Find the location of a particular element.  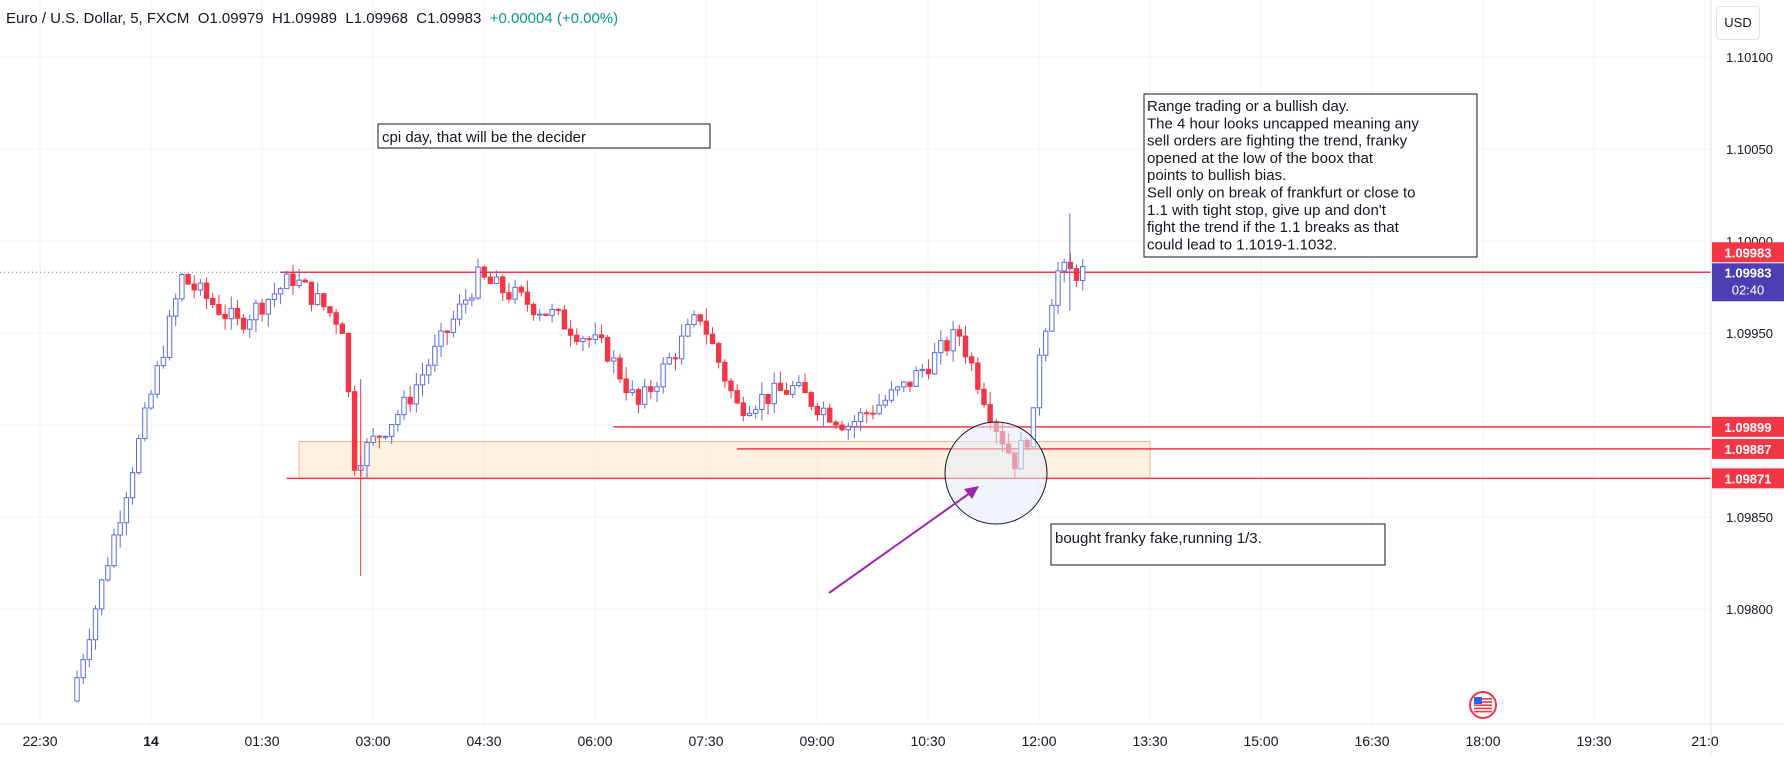

symbol-name: Euro / U.S. Dollar, 5, FXCM is located at coordinates (98, 18).